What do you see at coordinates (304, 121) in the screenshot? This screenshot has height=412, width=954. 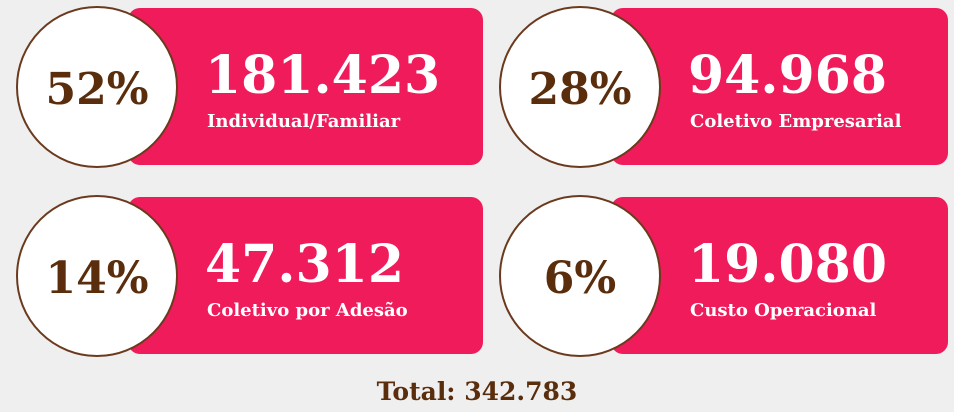 I see `label: Individual/Familiar` at bounding box center [304, 121].